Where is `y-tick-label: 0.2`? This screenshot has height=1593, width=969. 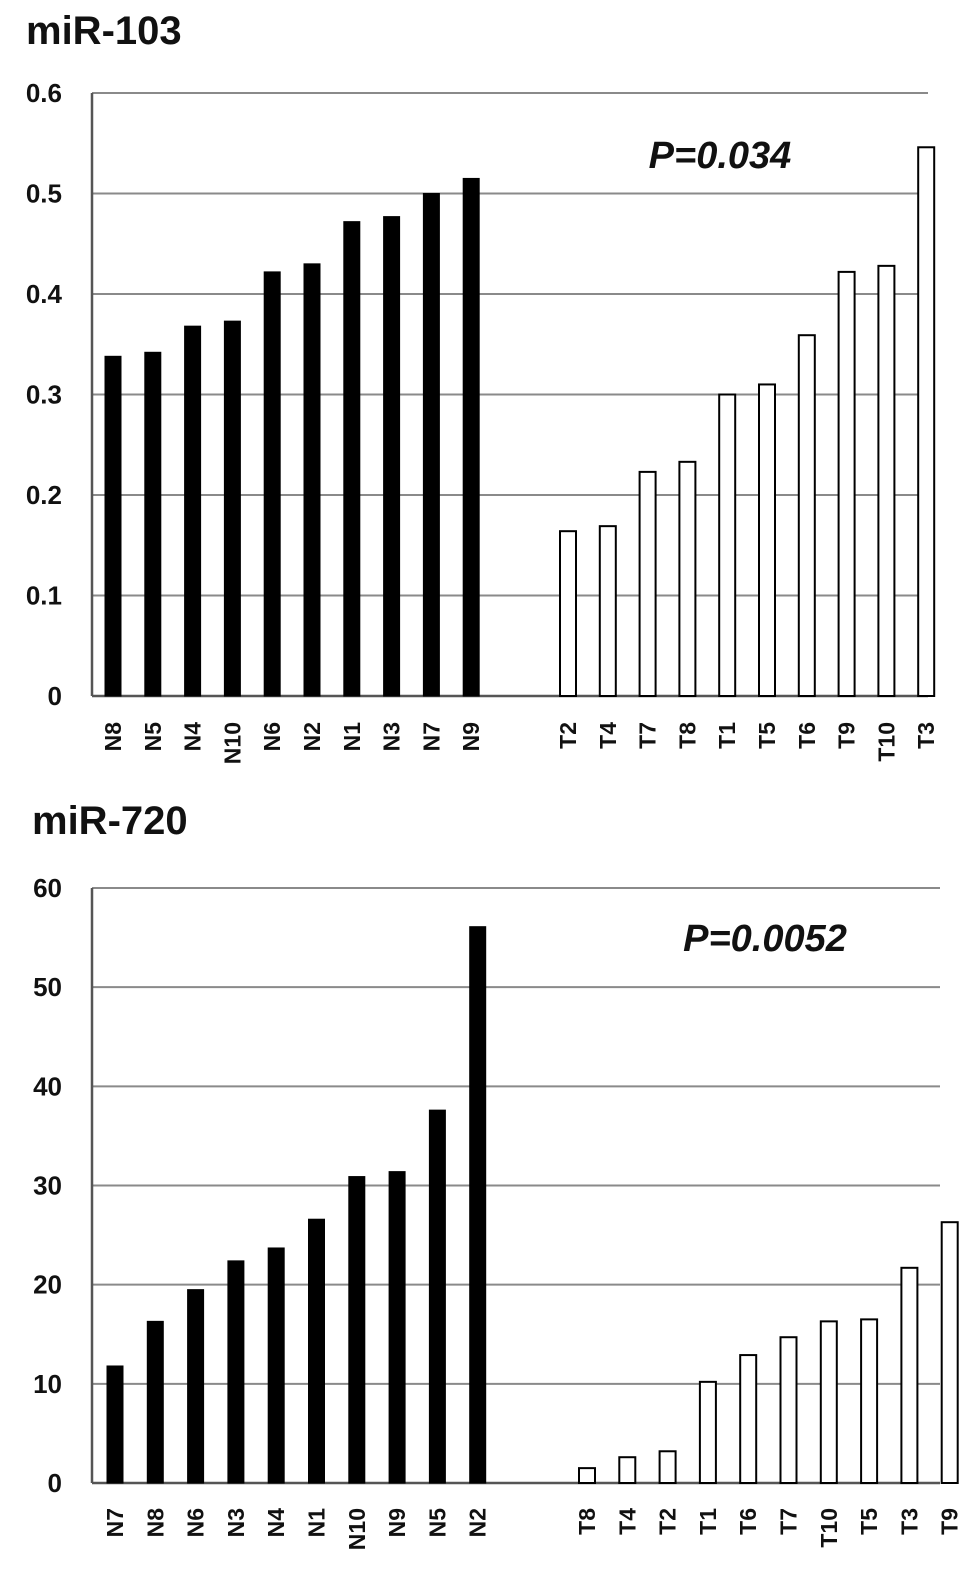 y-tick-label: 0.2 is located at coordinates (44, 495).